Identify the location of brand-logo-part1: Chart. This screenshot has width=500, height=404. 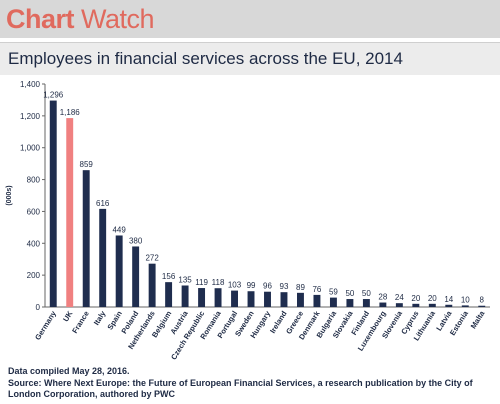
(40, 19).